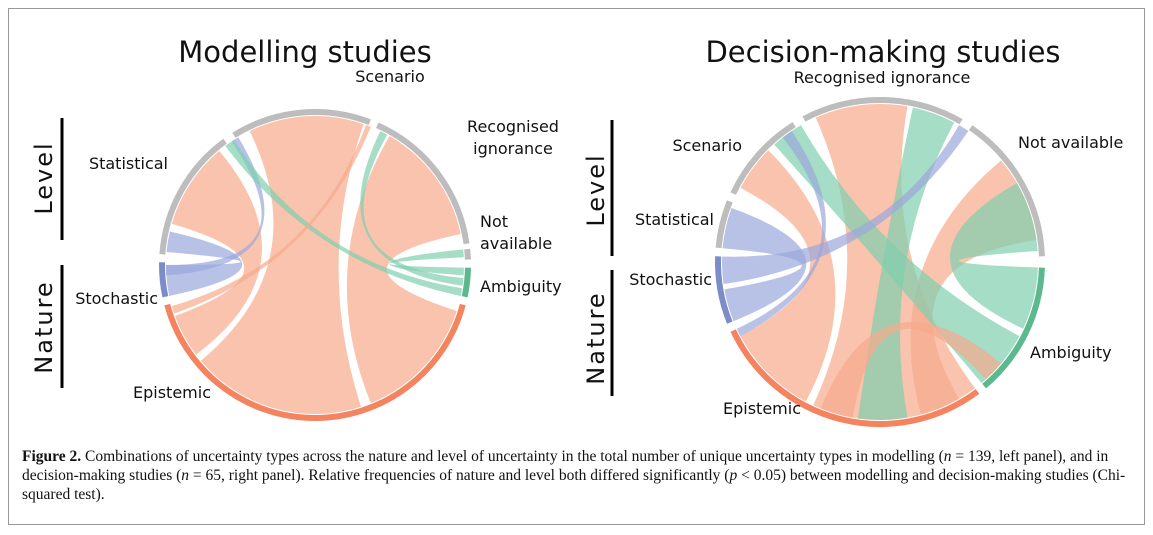 The width and height of the screenshot is (1153, 535). I want to click on panel-title: Decision-making studies, so click(882, 52).